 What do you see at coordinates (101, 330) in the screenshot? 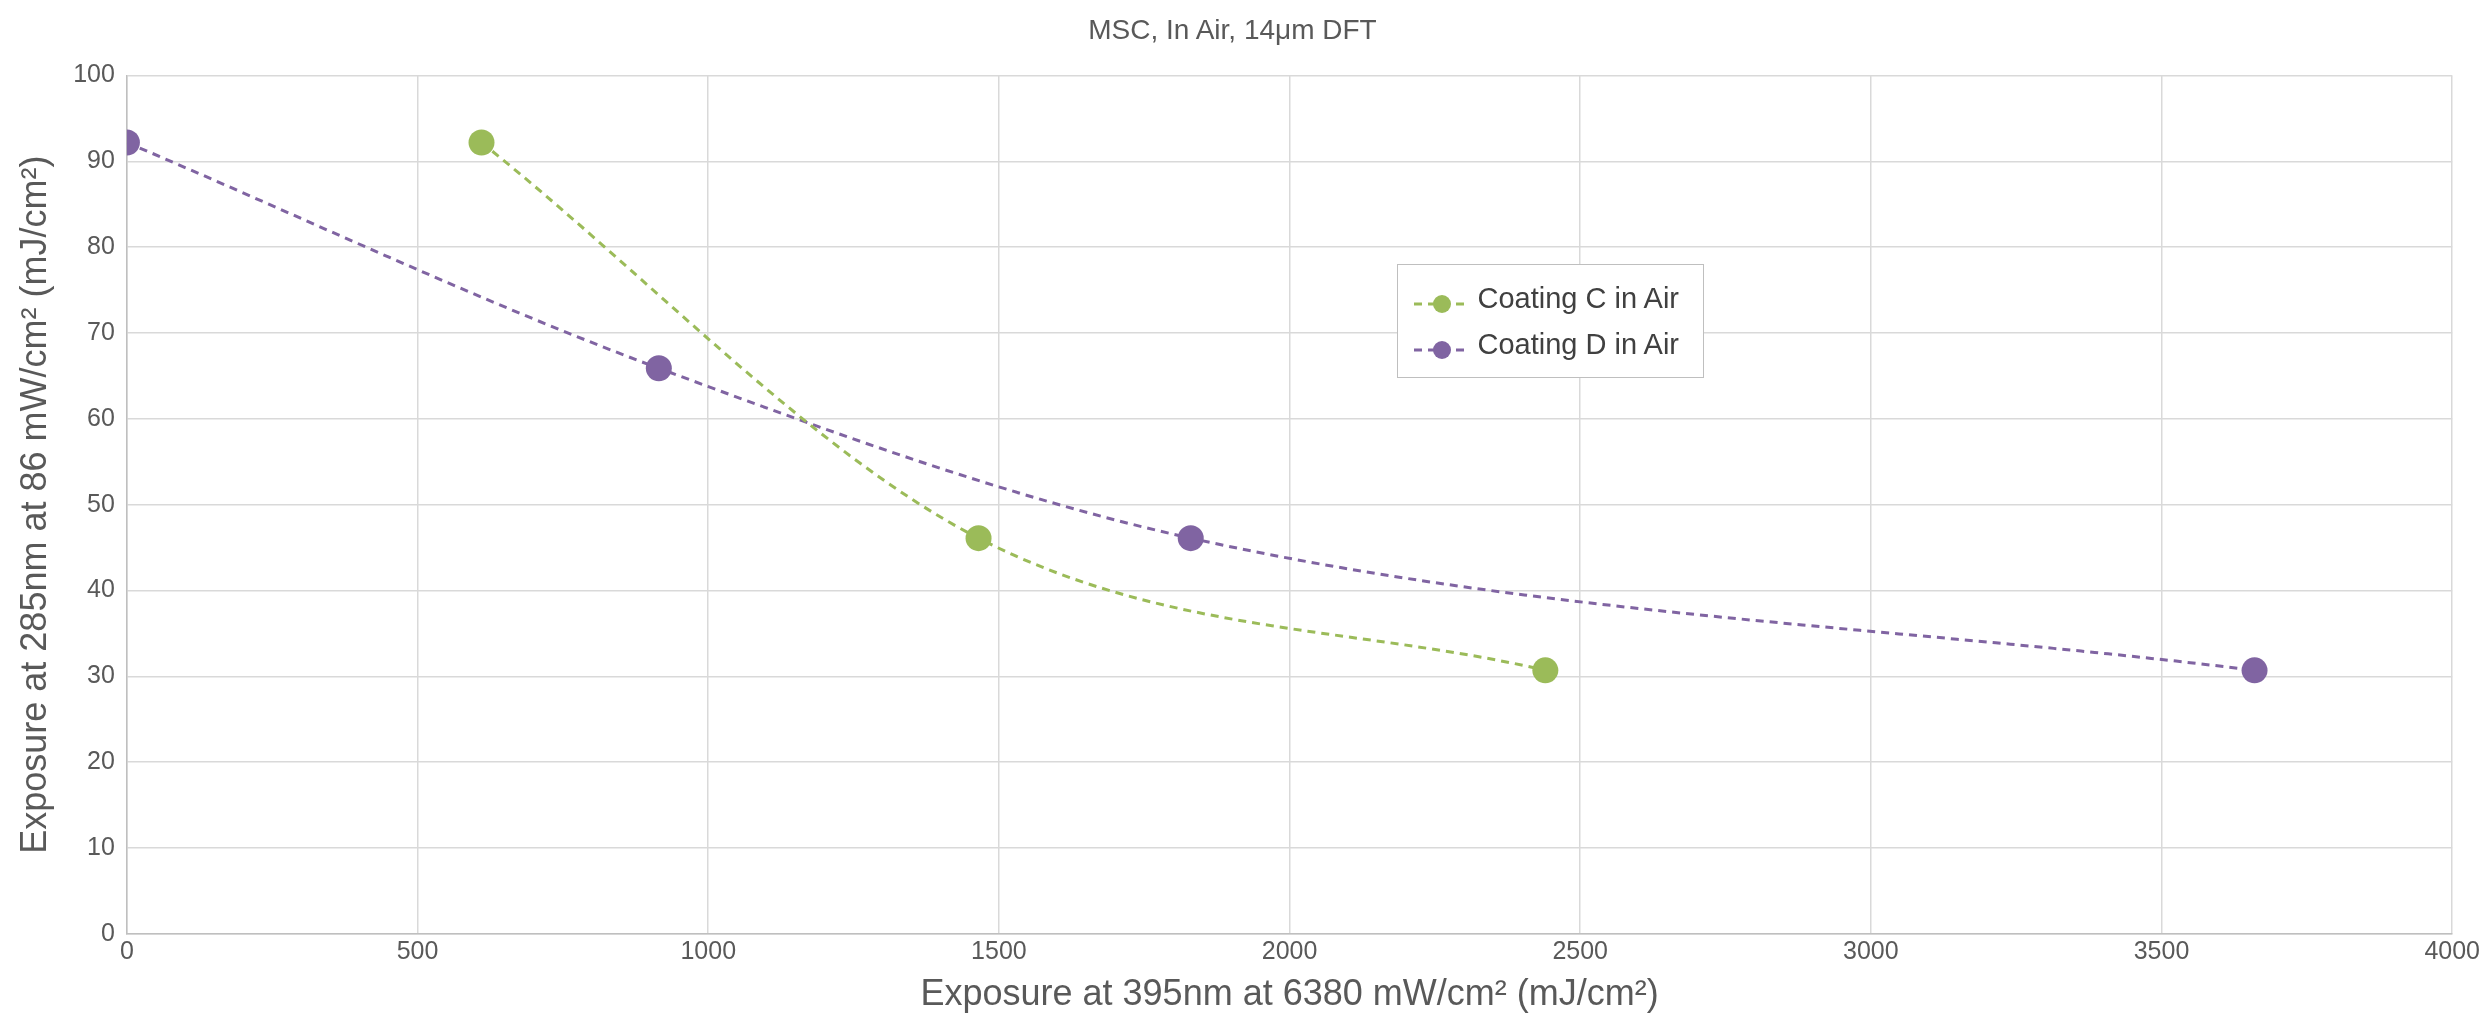
I see `y-tick-label: 70` at bounding box center [101, 330].